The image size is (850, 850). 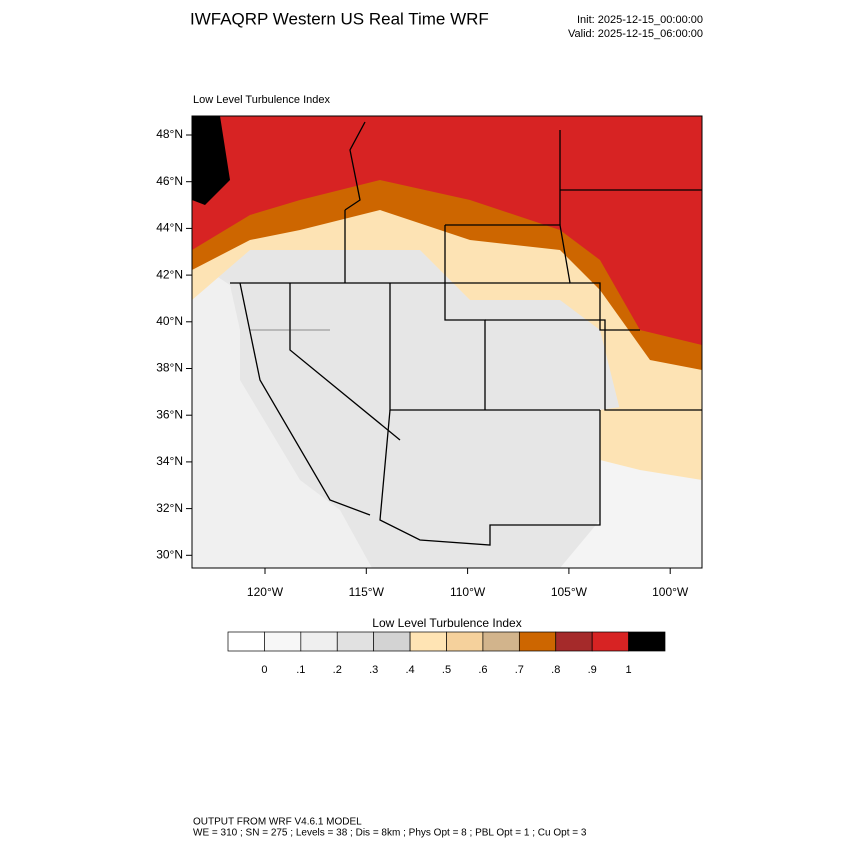 What do you see at coordinates (468, 592) in the screenshot?
I see `lon-label: 110°W` at bounding box center [468, 592].